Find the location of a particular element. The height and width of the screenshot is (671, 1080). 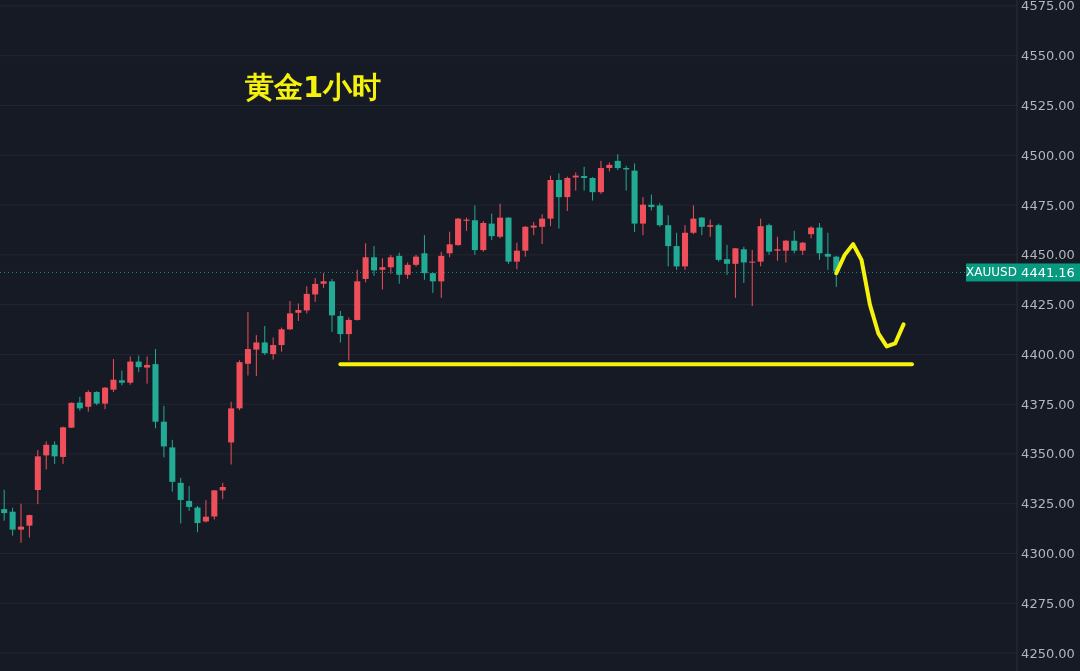

text: 黄金1小时 is located at coordinates (313, 87).